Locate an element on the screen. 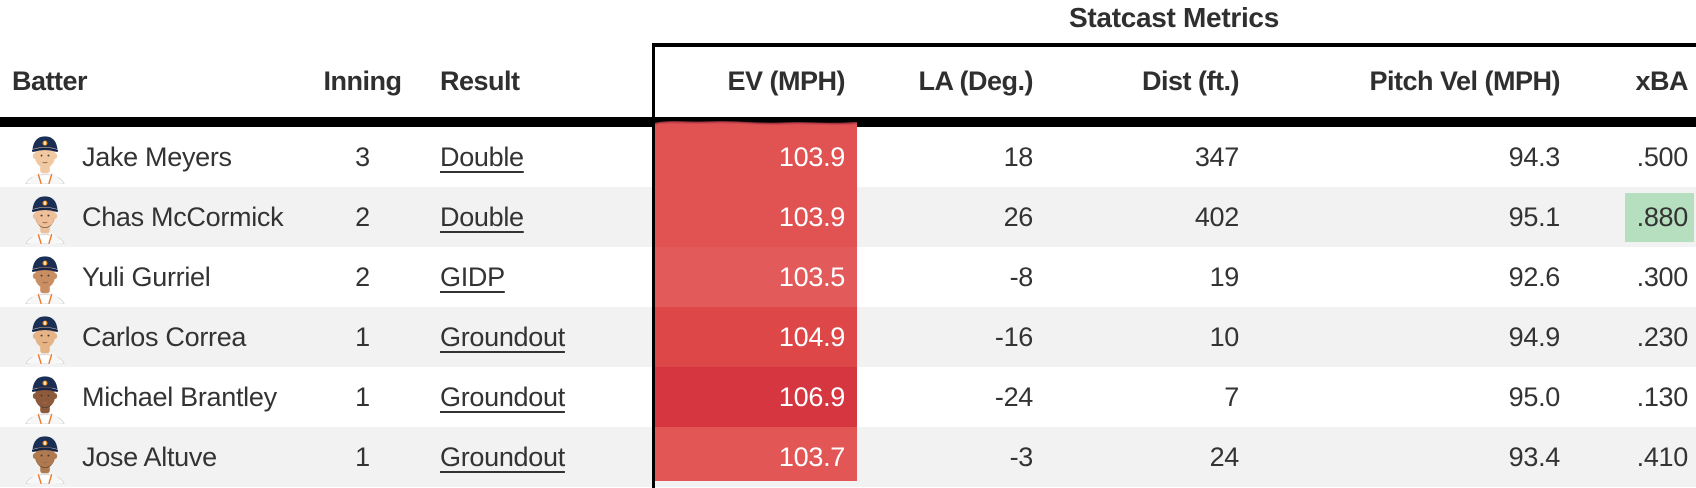  batter-cell: Yuli Gurriel is located at coordinates (155, 277).